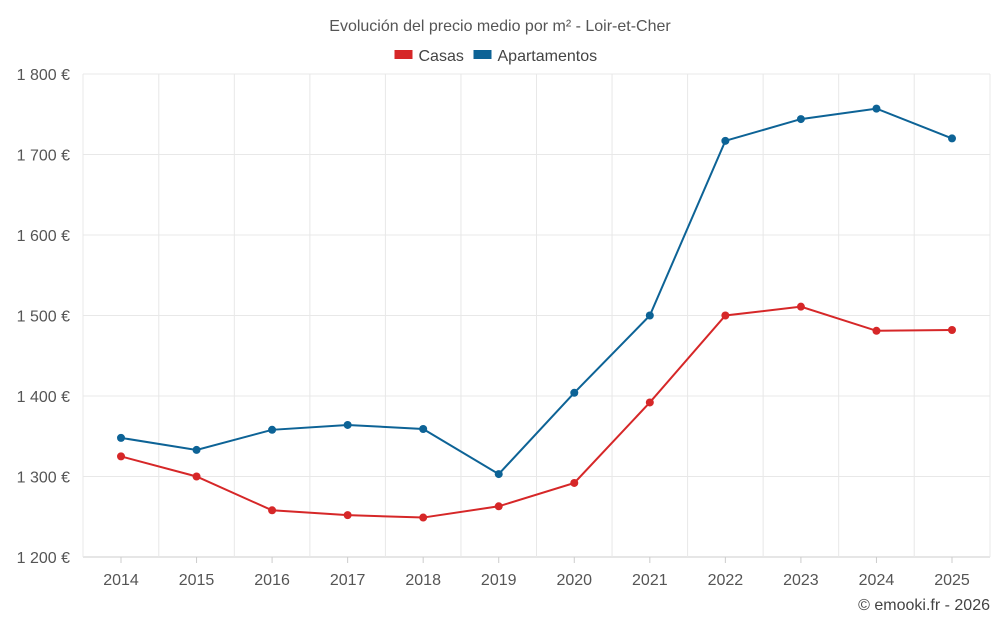 Image resolution: width=1000 pixels, height=625 pixels. I want to click on x-tick-label: 2016, so click(272, 580).